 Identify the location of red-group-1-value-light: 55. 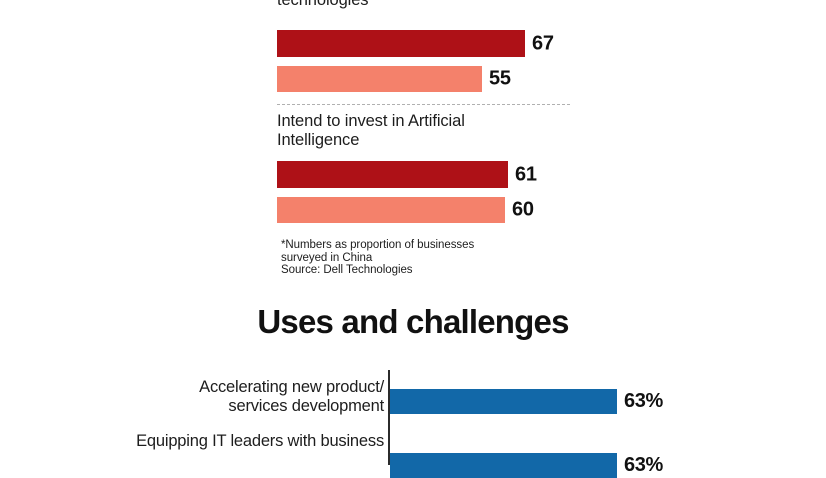
(500, 78).